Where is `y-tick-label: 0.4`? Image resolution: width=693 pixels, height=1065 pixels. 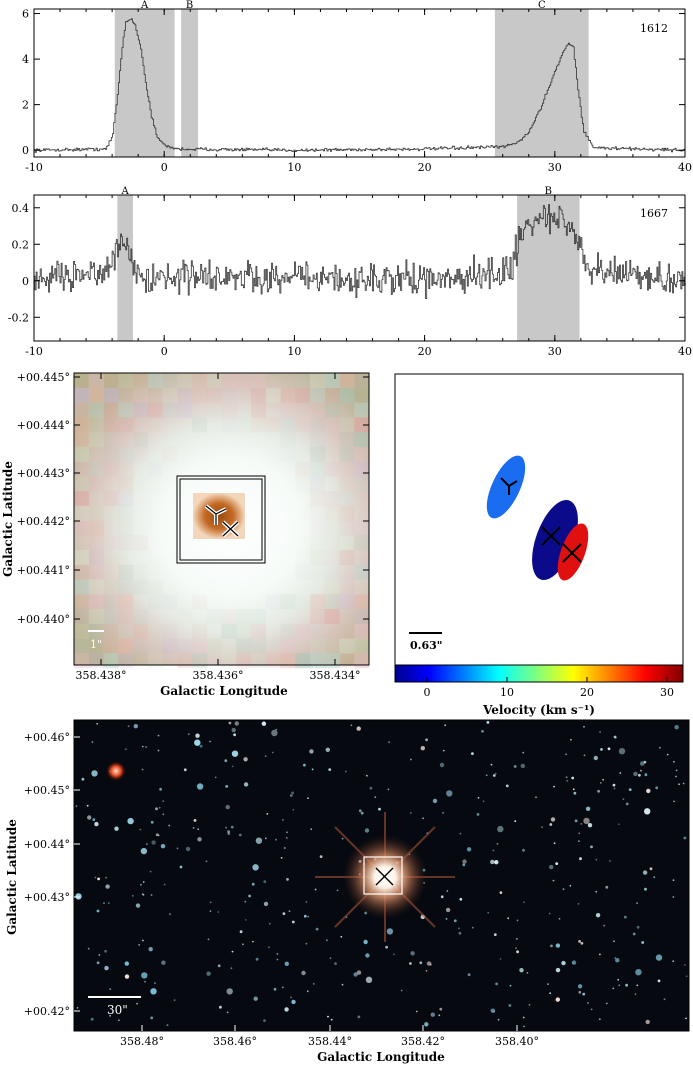
y-tick-label: 0.4 is located at coordinates (21, 208).